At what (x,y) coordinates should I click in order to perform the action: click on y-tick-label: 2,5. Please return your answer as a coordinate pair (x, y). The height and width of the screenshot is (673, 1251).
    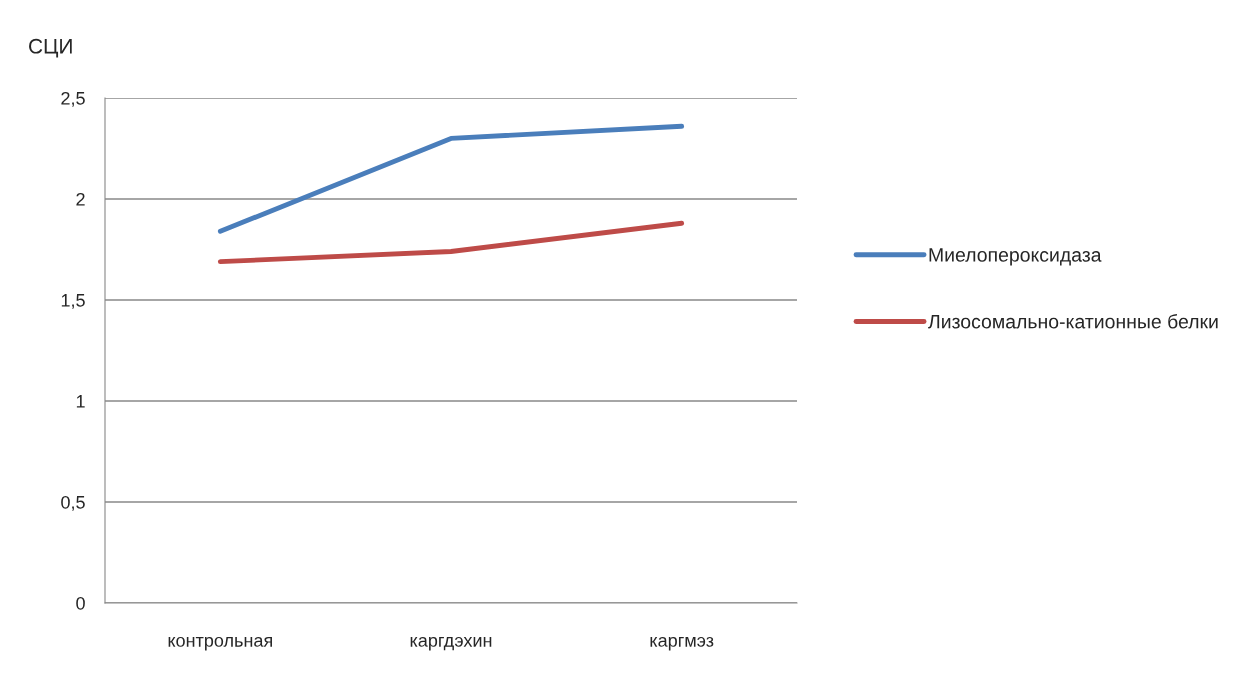
    Looking at the image, I should click on (73, 99).